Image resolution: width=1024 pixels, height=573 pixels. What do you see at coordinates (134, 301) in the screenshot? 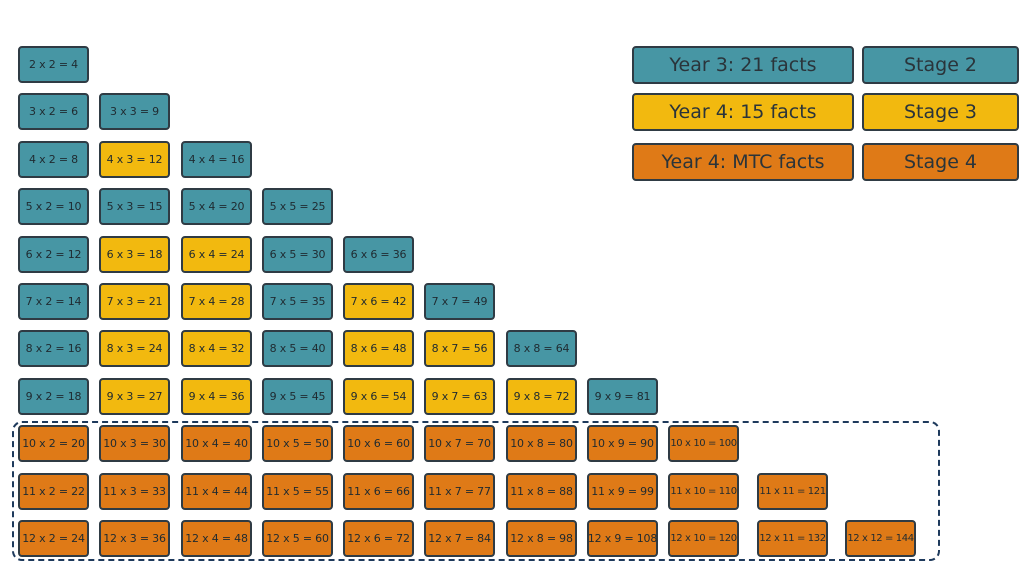
I see `fact-tile: 7 x 3 = 21` at bounding box center [134, 301].